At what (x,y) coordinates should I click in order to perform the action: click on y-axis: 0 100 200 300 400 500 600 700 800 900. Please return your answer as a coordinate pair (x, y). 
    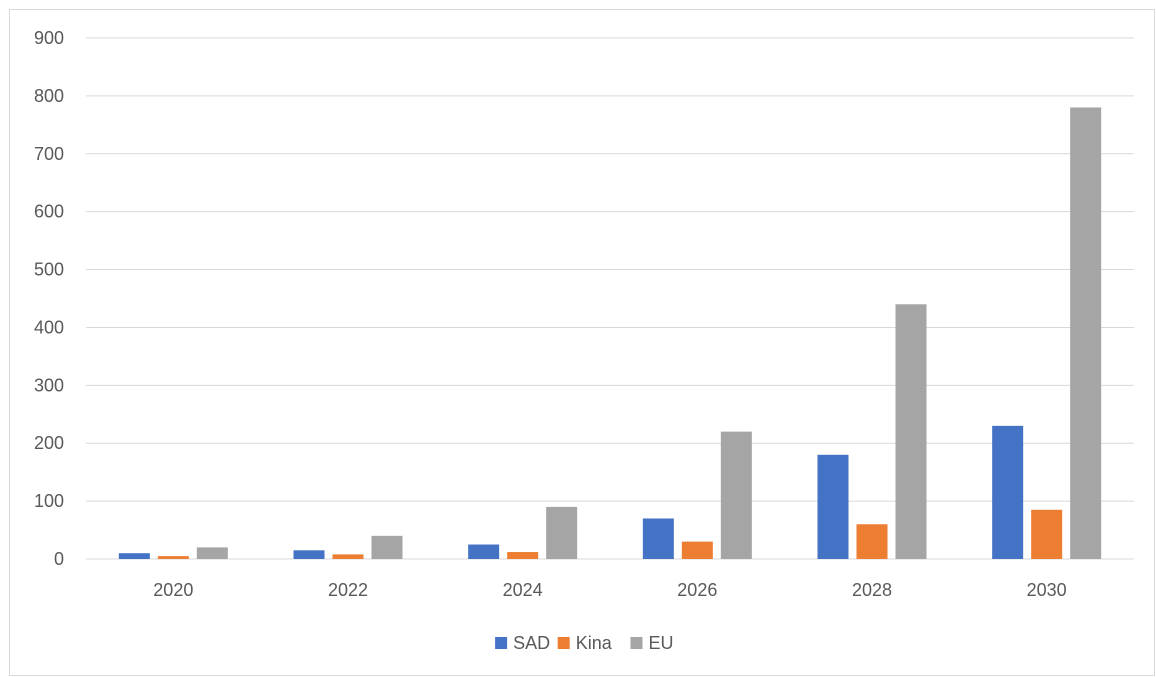
    Looking at the image, I should click on (49, 298).